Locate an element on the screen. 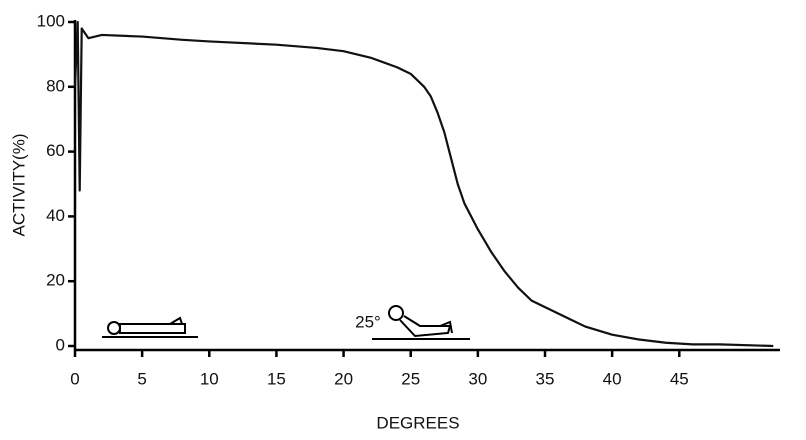 This screenshot has width=806, height=440. x-tick-label: 45 is located at coordinates (679, 378).